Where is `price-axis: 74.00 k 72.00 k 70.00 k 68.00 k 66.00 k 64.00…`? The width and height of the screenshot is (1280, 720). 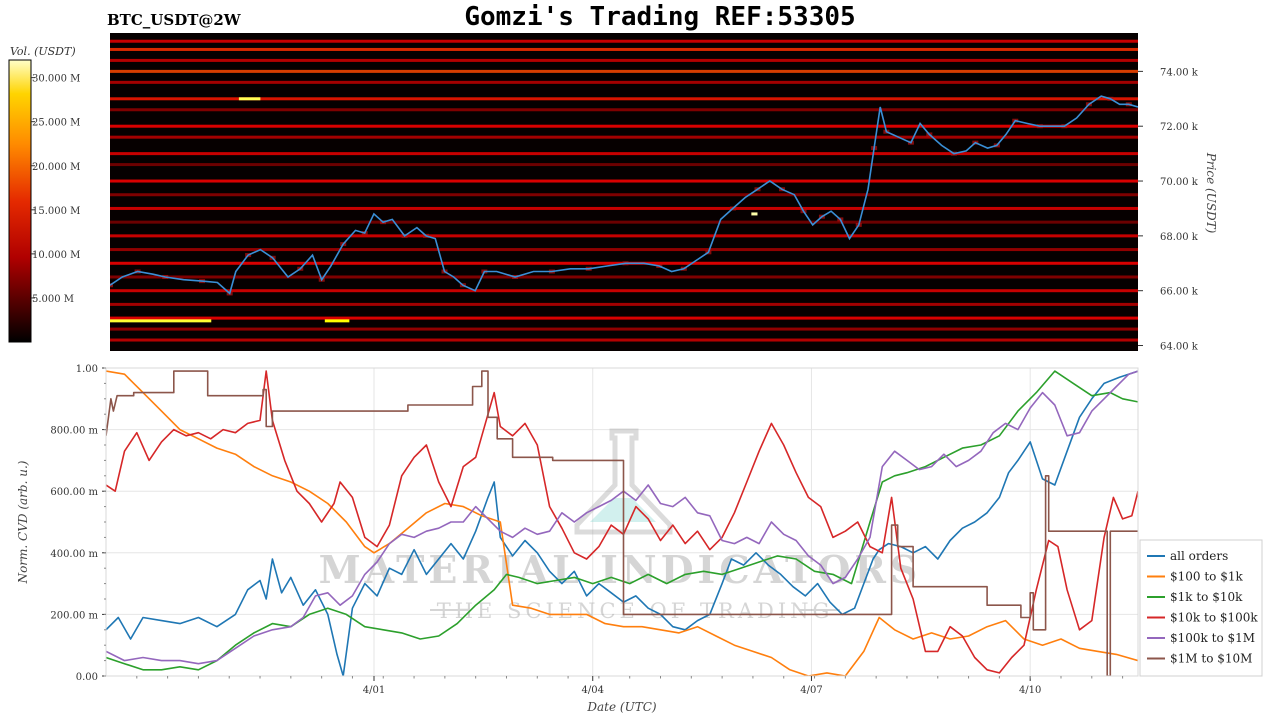 price-axis: 74.00 k 72.00 k 70.00 k 68.00 k 66.00 k 64.00… is located at coordinates (1168, 210).